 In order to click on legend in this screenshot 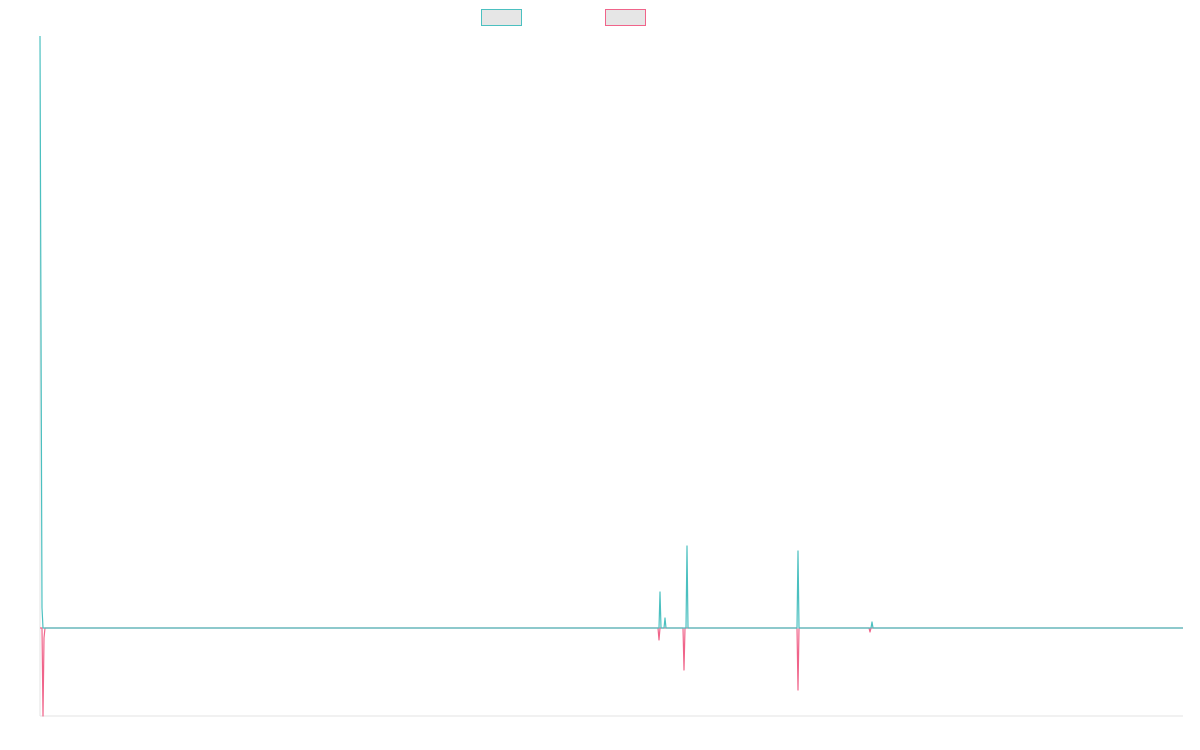, I will do `click(563, 17)`.